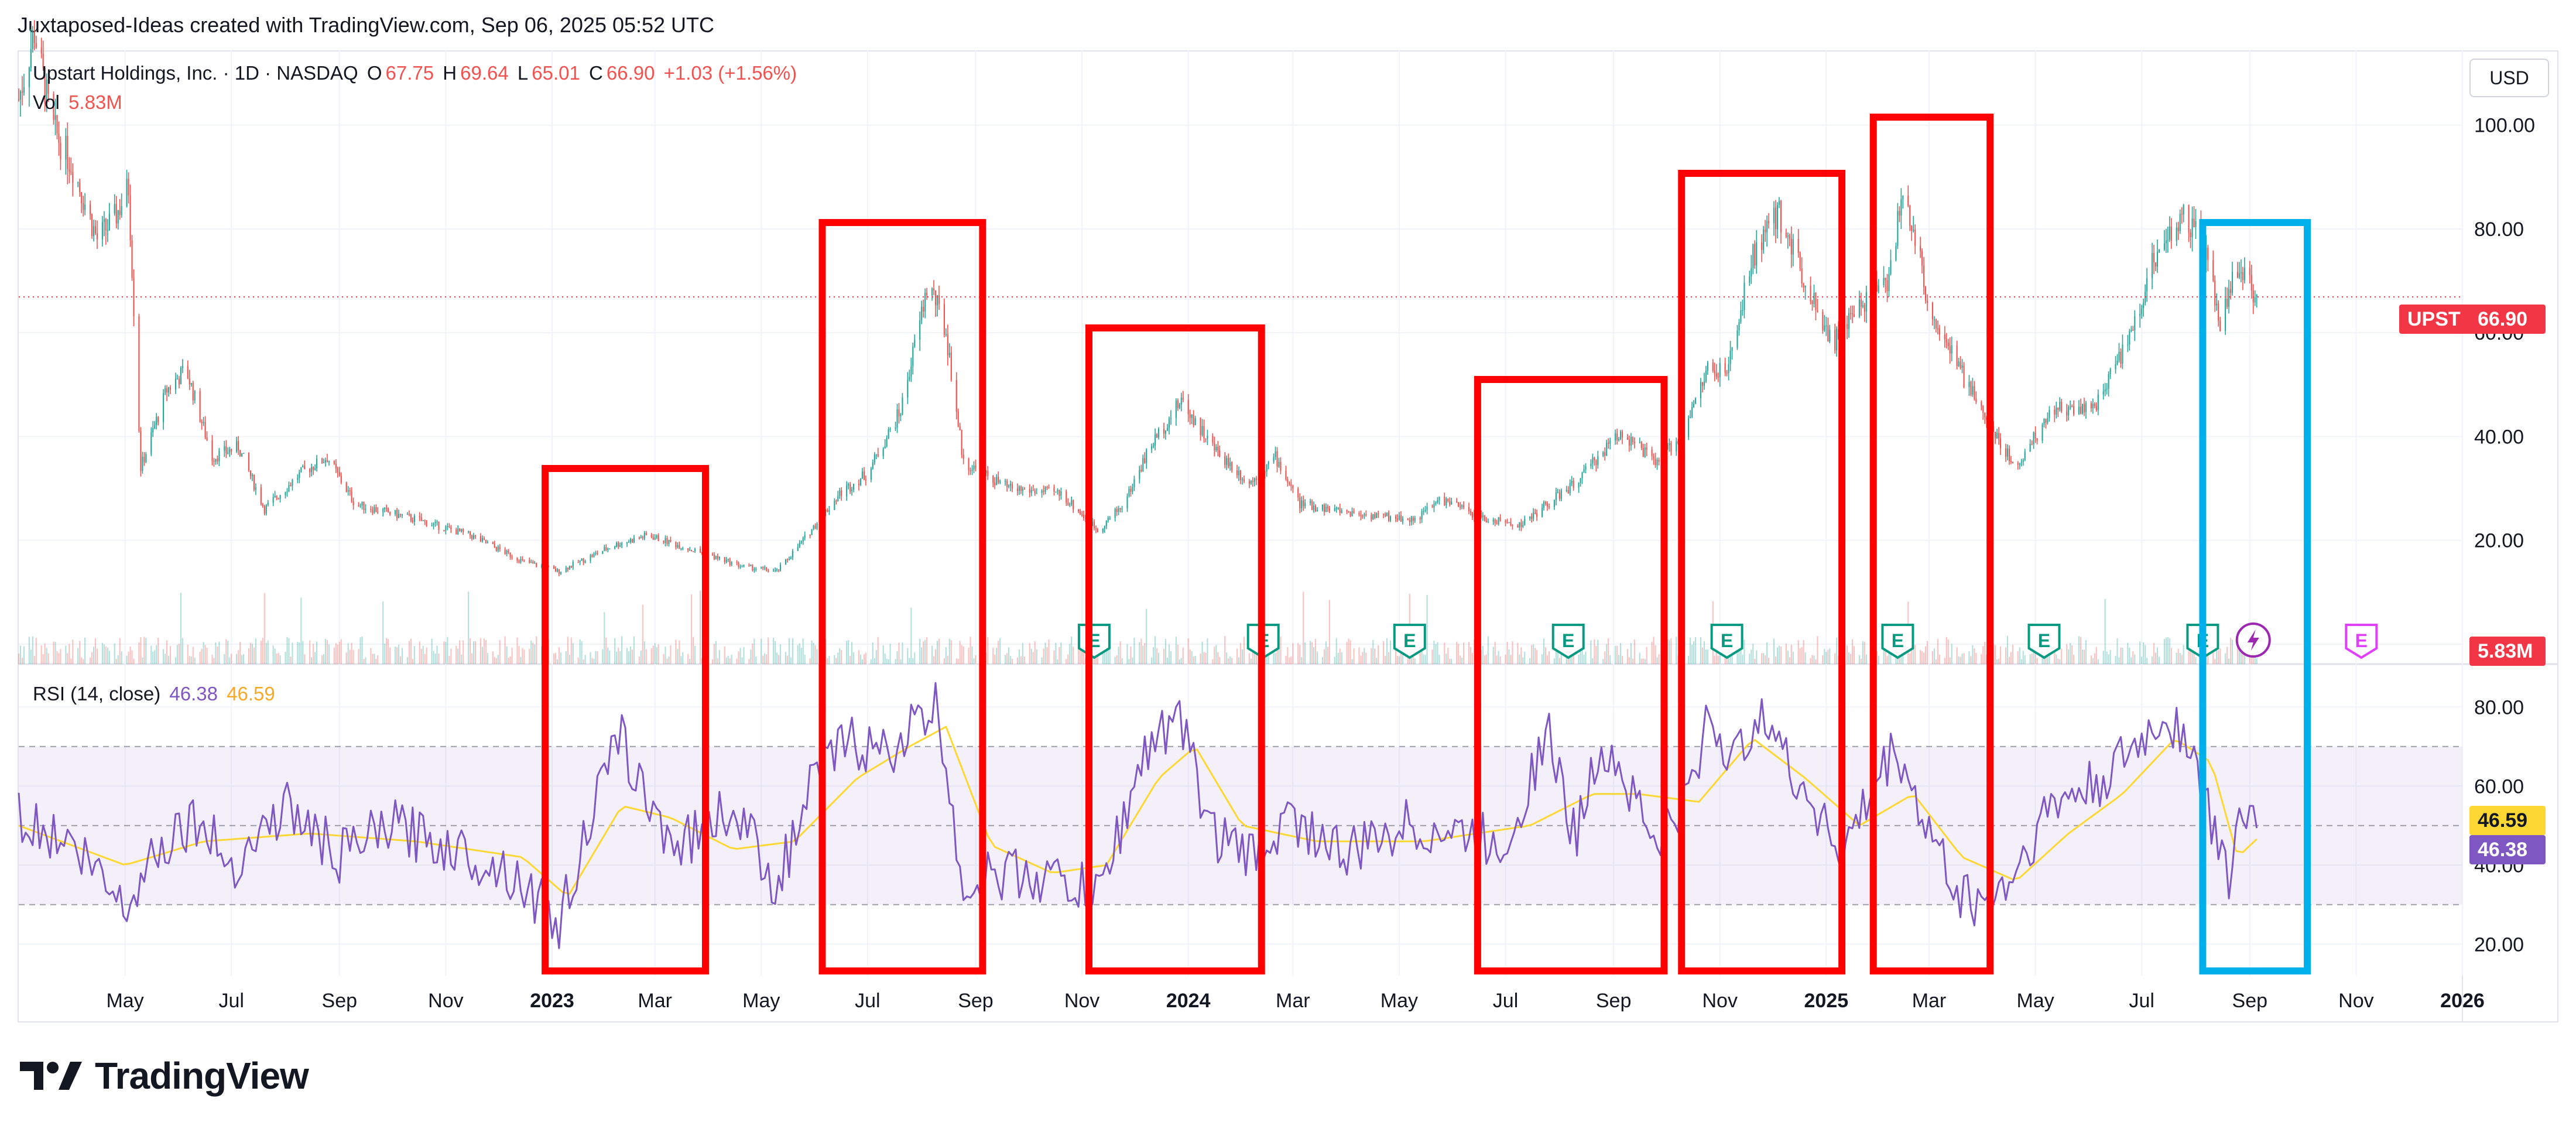 The image size is (2576, 1132). Describe the element at coordinates (1081, 1001) in the screenshot. I see `time-tick-label: Nov` at that location.